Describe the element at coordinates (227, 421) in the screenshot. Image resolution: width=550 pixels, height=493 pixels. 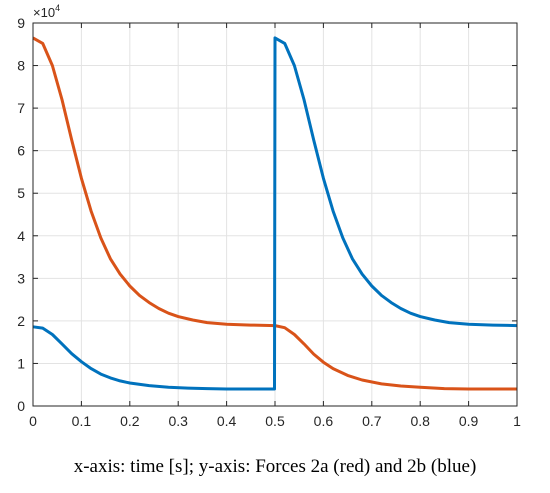
I see `x-tick-label: 0.4` at that location.